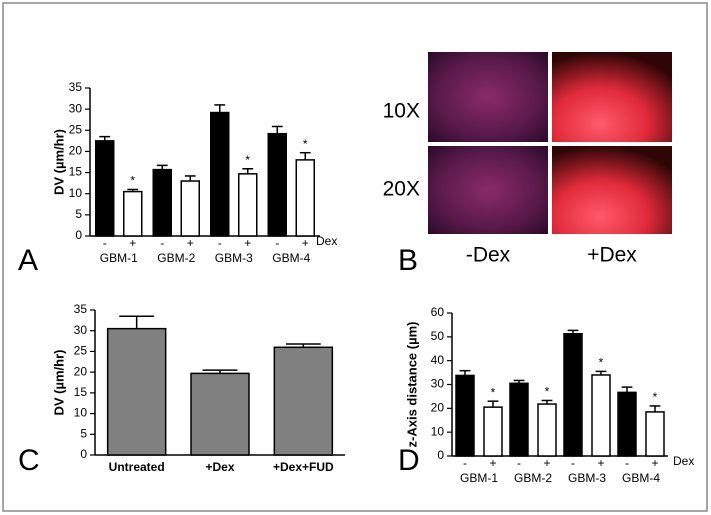  Describe the element at coordinates (28, 260) in the screenshot. I see `panel-letter: A` at that location.